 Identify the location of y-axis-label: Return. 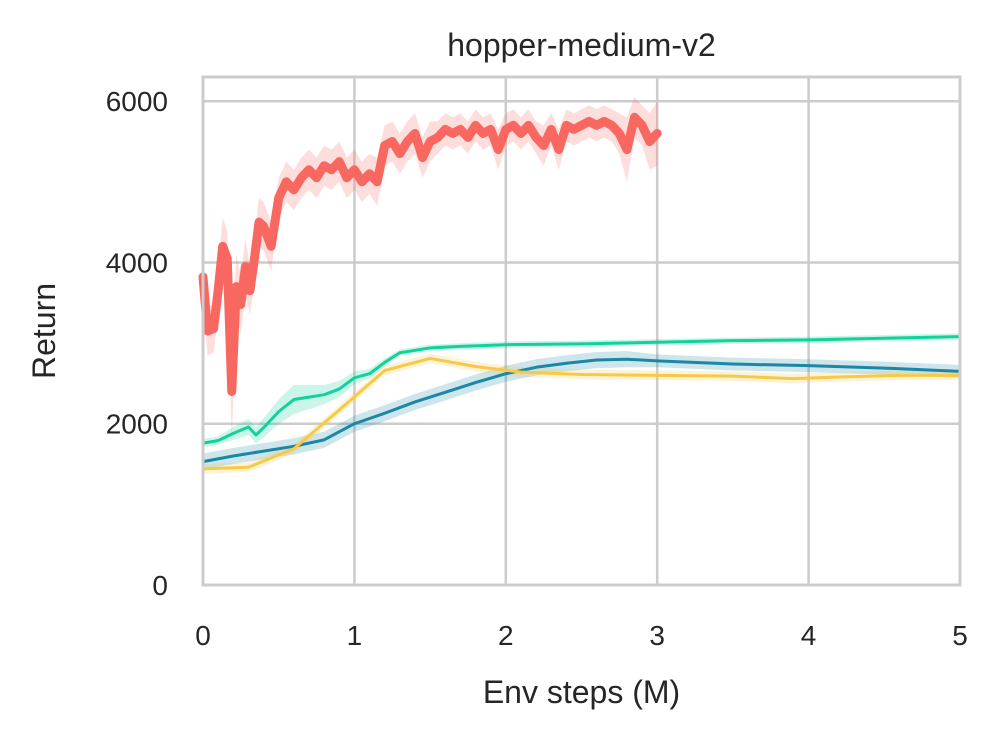
(44, 331).